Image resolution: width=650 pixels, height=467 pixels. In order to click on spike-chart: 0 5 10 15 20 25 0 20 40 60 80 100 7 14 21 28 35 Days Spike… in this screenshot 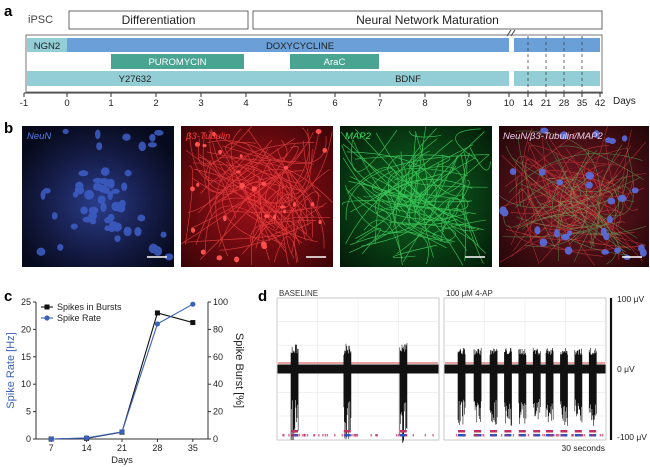, I will do `click(125, 381)`.